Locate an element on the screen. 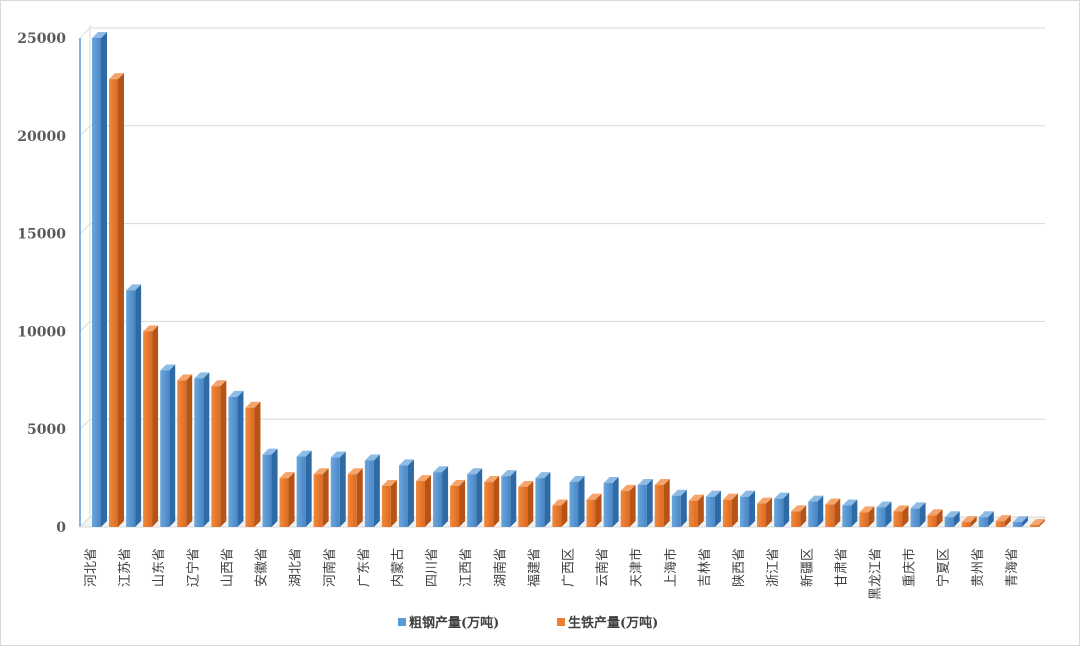  x-tick-label: 贵州省 is located at coordinates (978, 567).